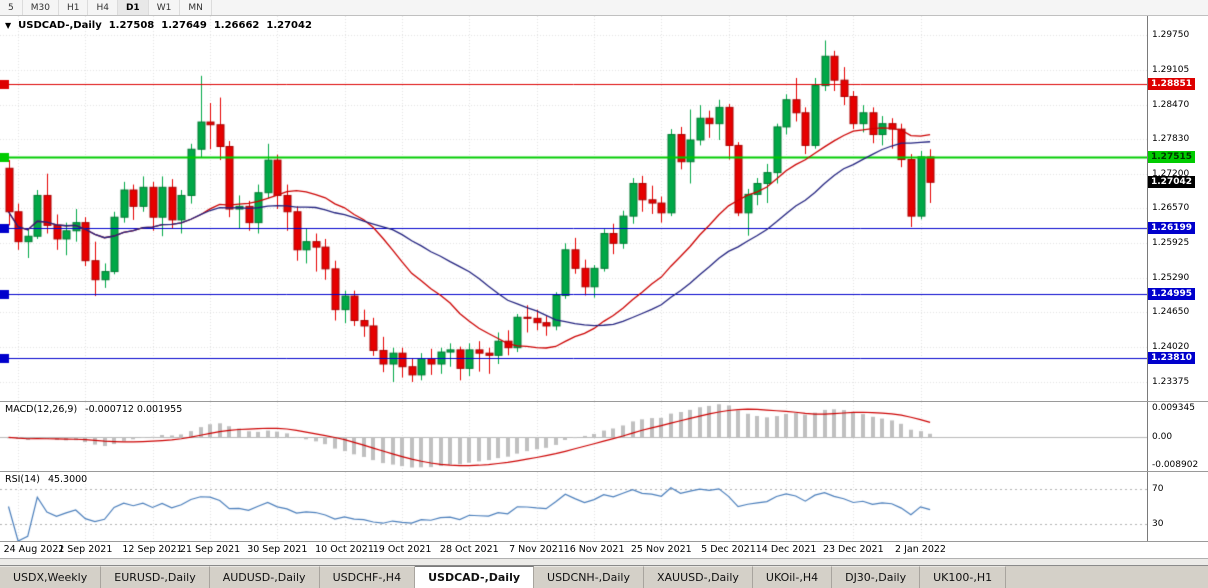  Describe the element at coordinates (573, 436) in the screenshot. I see `macd-canvas` at that location.